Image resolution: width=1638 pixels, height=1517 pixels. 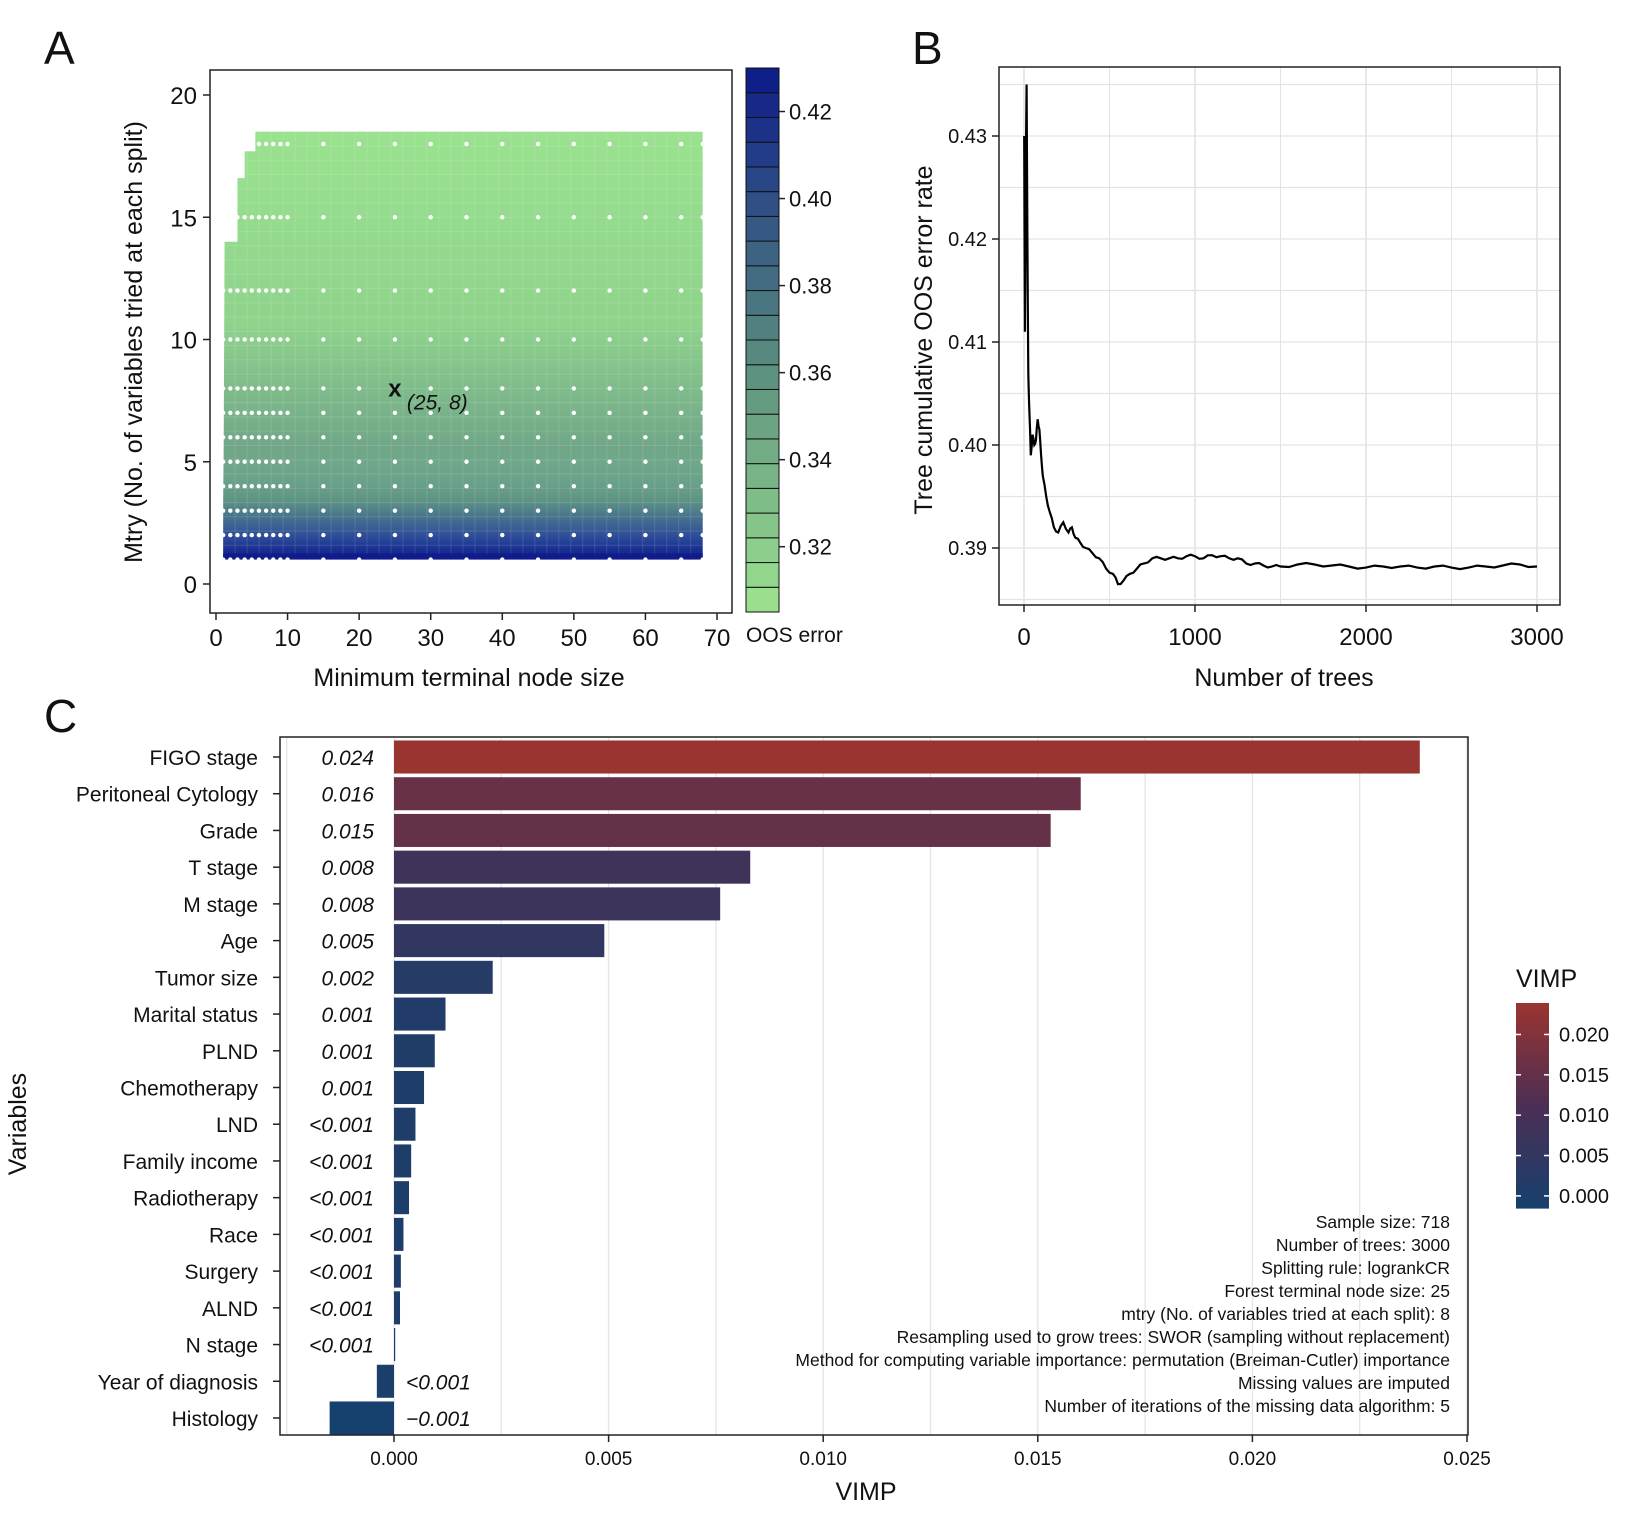 I want to click on x-tick-label: 1000, so click(x=1194, y=637).